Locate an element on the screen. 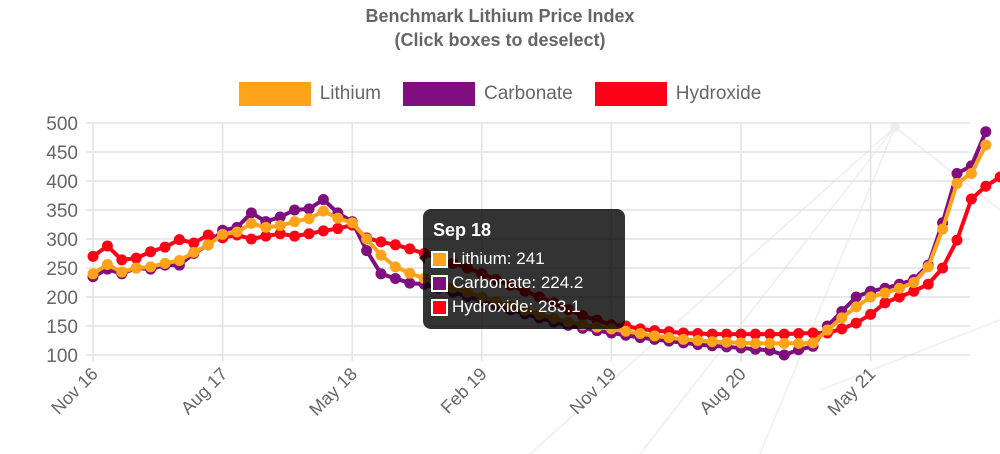 The width and height of the screenshot is (1000, 454). legend-item-carbonate: Carbonate is located at coordinates (487, 94).